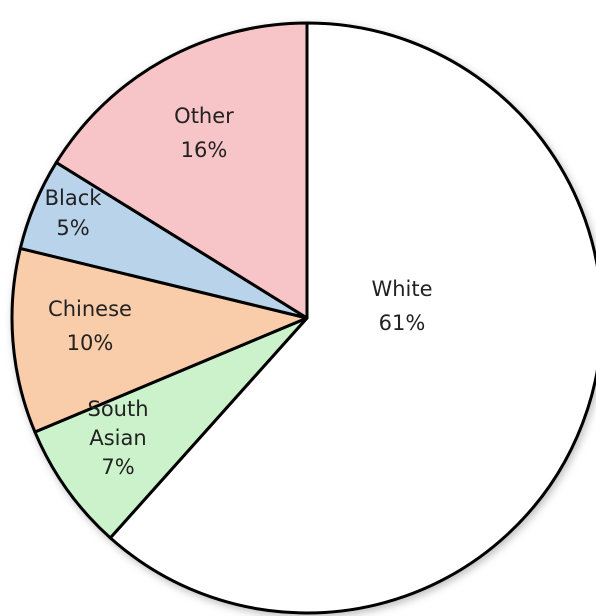  Describe the element at coordinates (117, 438) in the screenshot. I see `pie-label-south-asian: South Asian 7%` at that location.